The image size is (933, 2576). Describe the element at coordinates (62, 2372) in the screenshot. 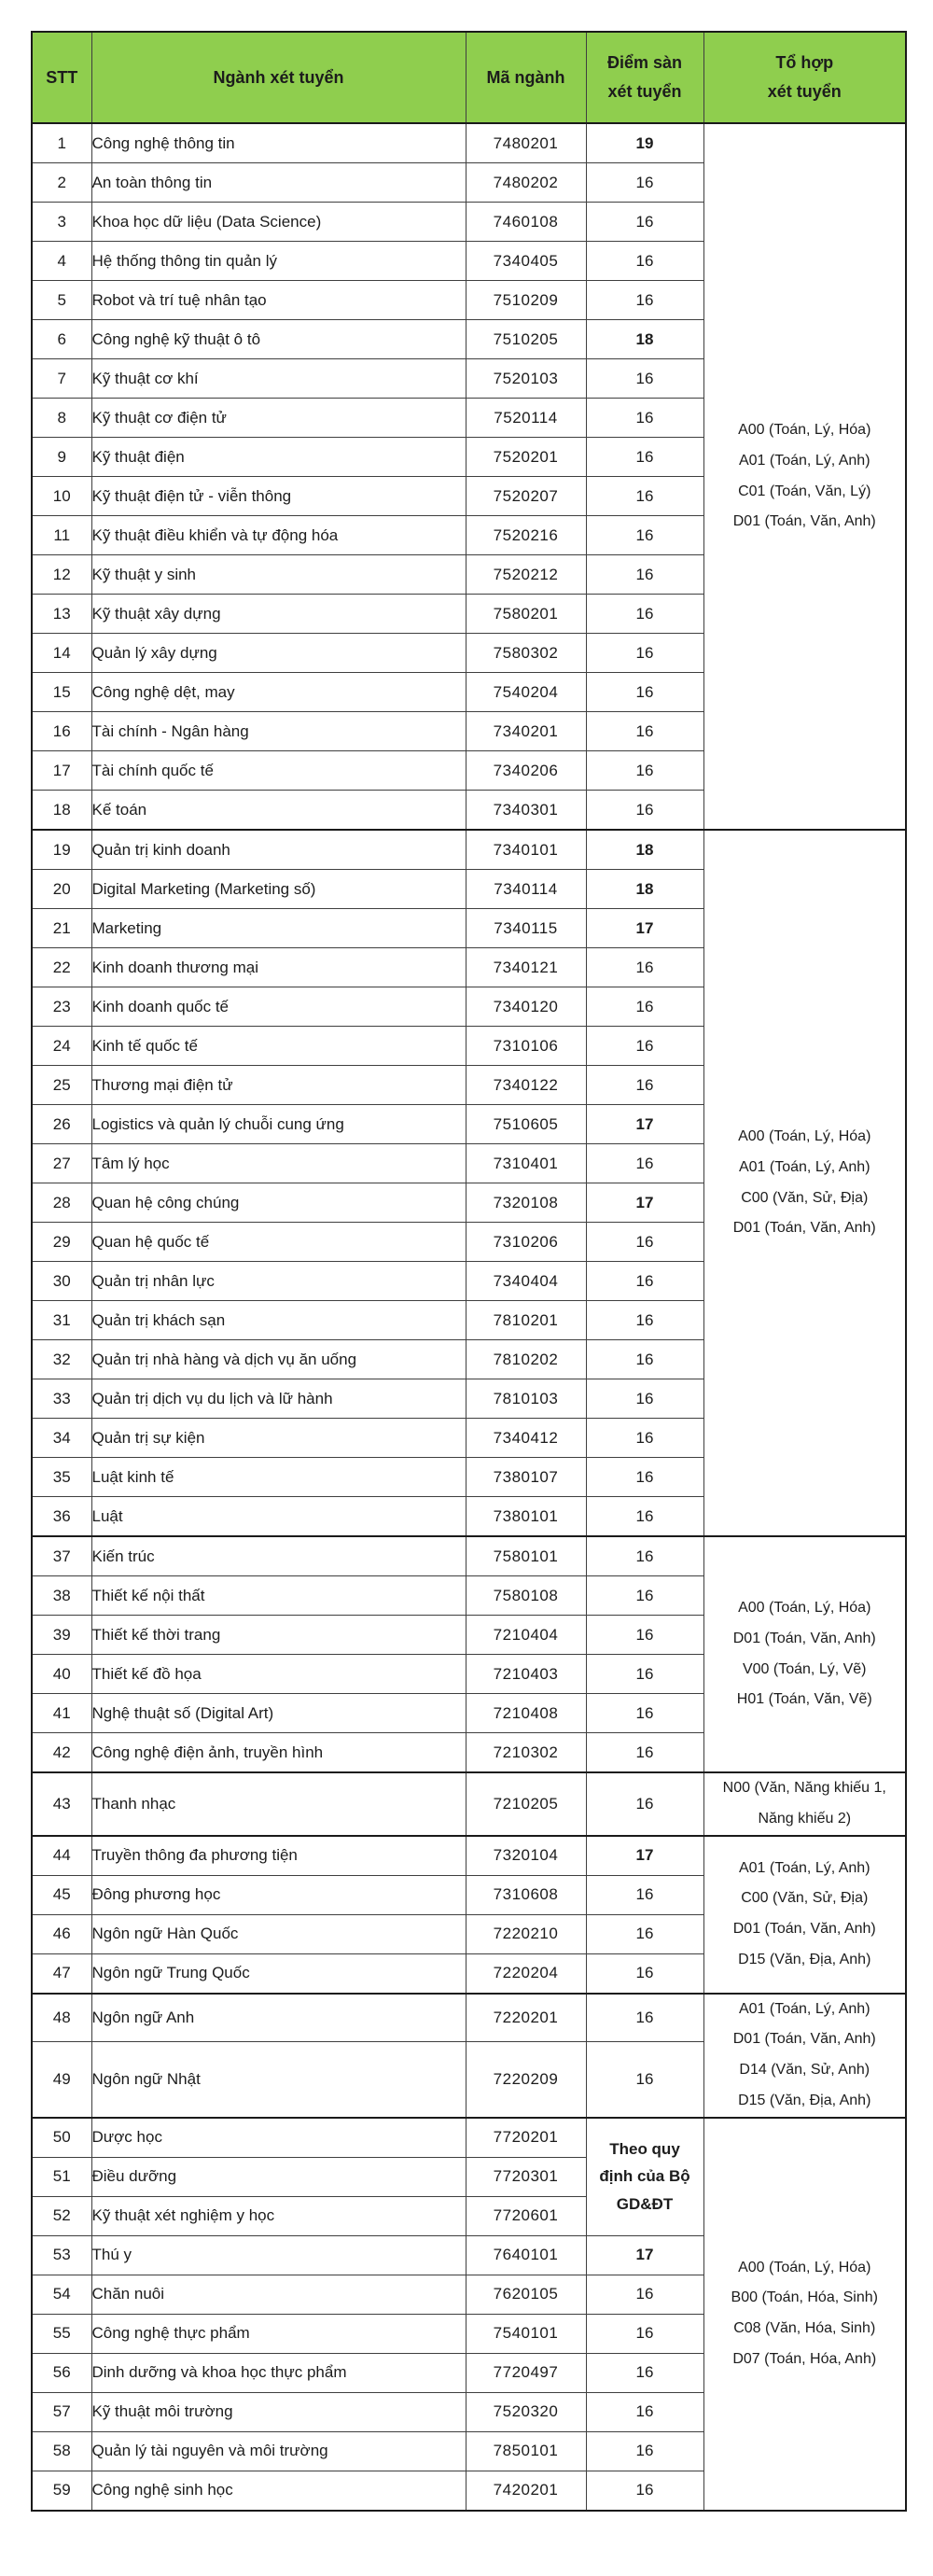

I see `stt-cell: 56` at that location.